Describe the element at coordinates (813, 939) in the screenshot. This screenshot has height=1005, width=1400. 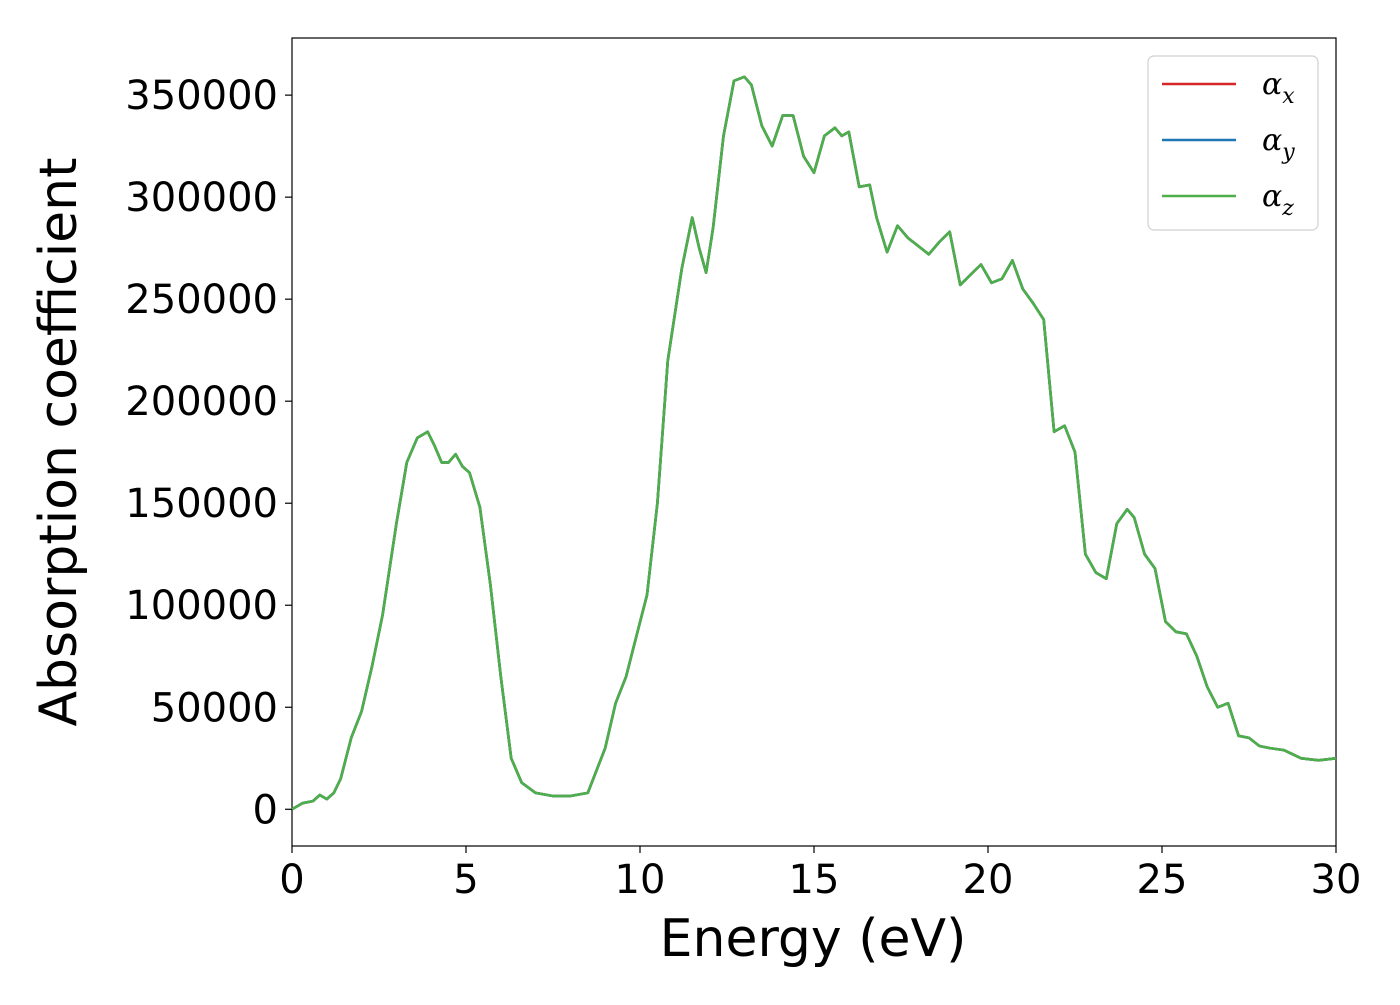
I see `x-axis-title: Energy (eV)` at that location.